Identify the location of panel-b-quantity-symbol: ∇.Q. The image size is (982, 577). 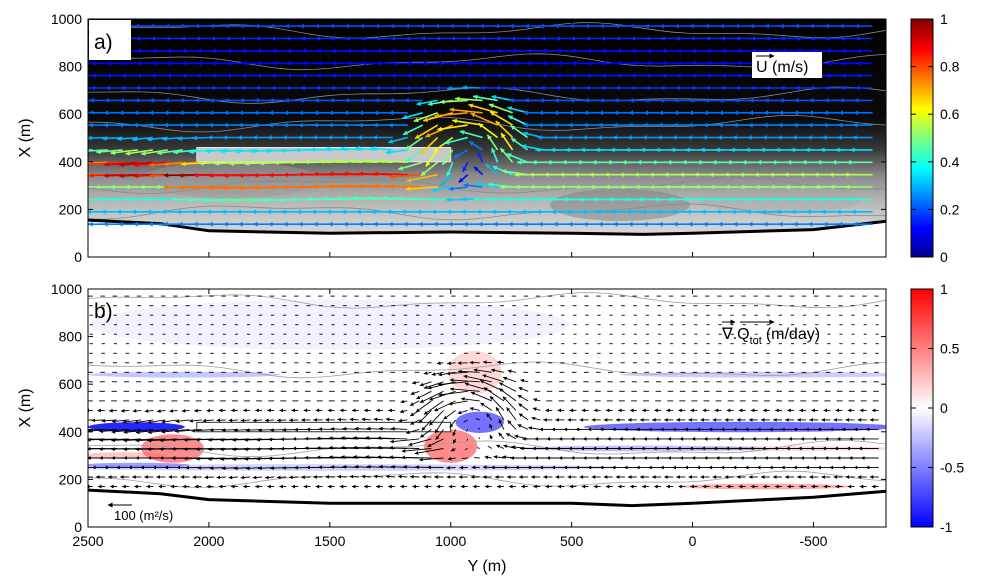
(735, 334).